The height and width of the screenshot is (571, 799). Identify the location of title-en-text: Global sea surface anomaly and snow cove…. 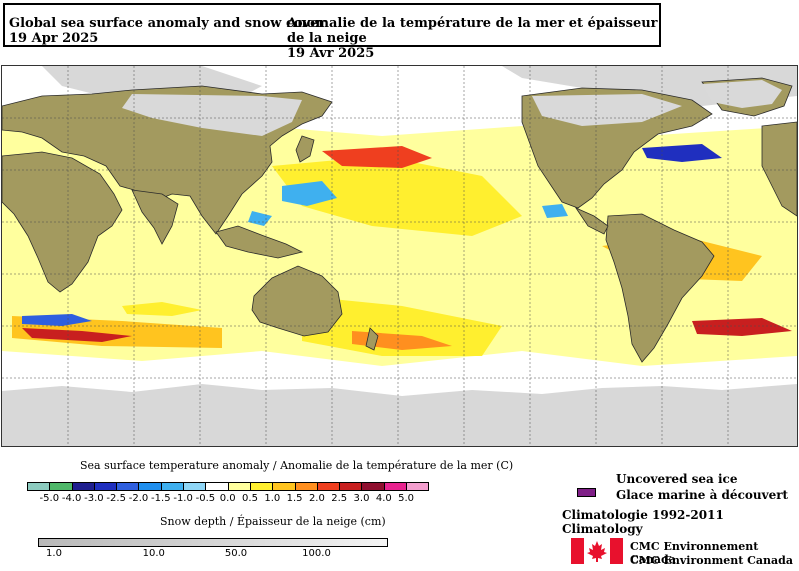
(167, 23).